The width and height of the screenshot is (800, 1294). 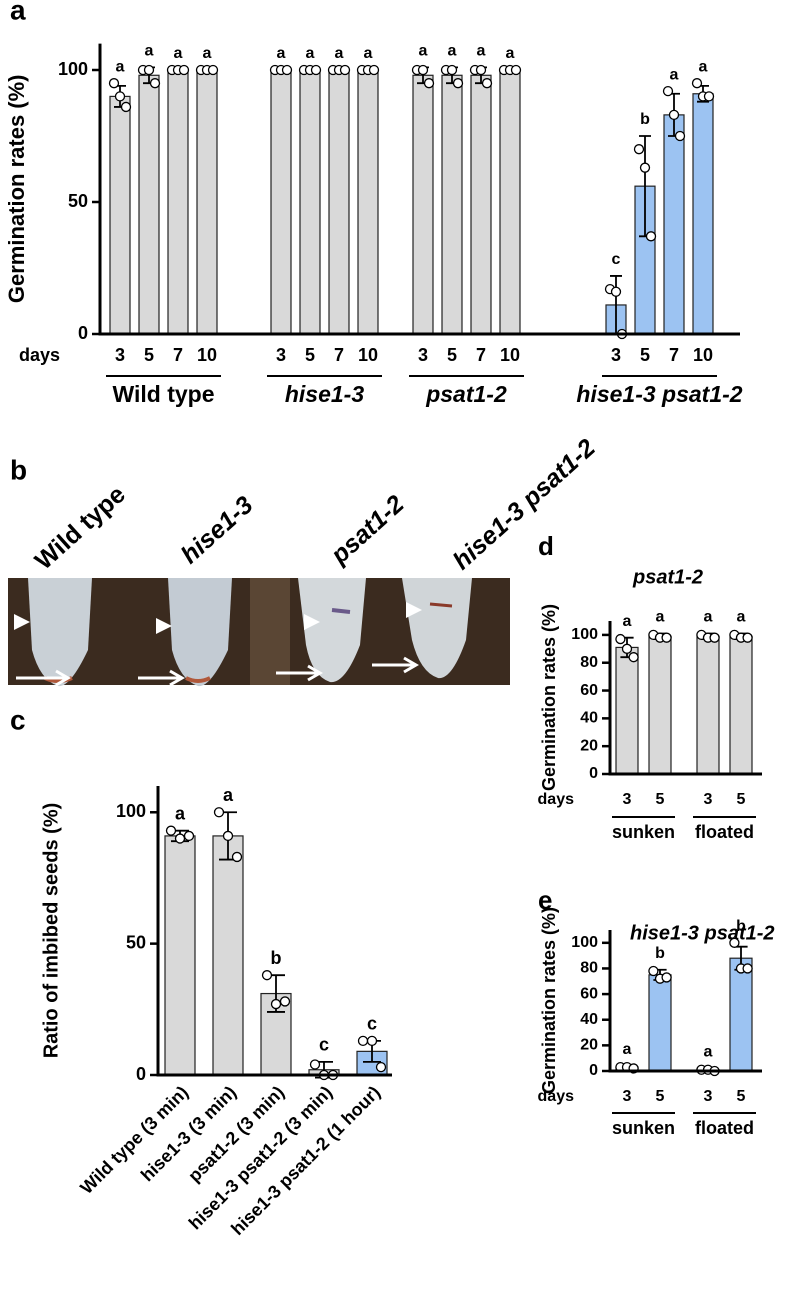 What do you see at coordinates (589, 1045) in the screenshot?
I see `y-tick-label: 20` at bounding box center [589, 1045].